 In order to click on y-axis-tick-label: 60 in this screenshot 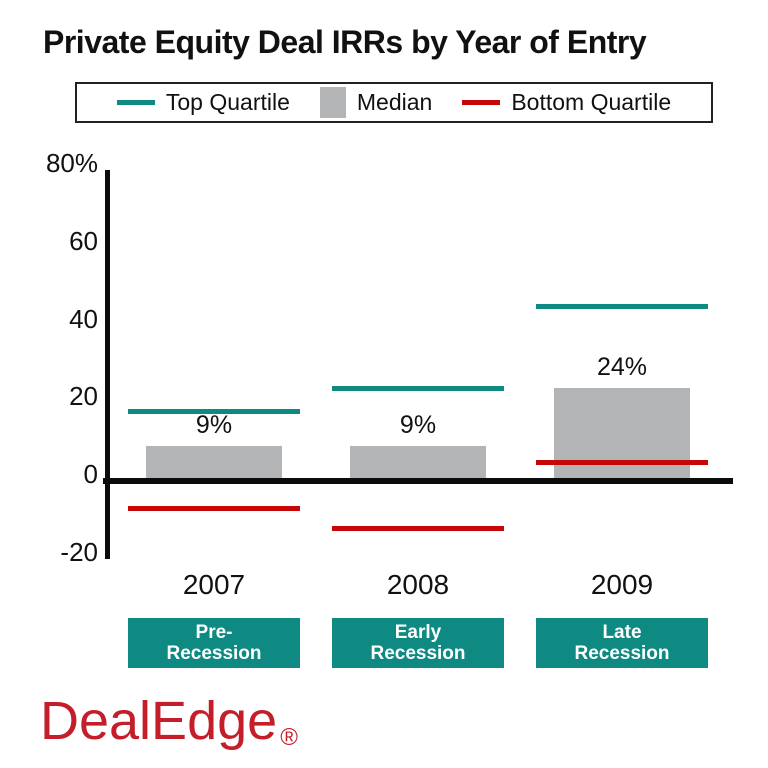, I will do `click(83, 240)`.